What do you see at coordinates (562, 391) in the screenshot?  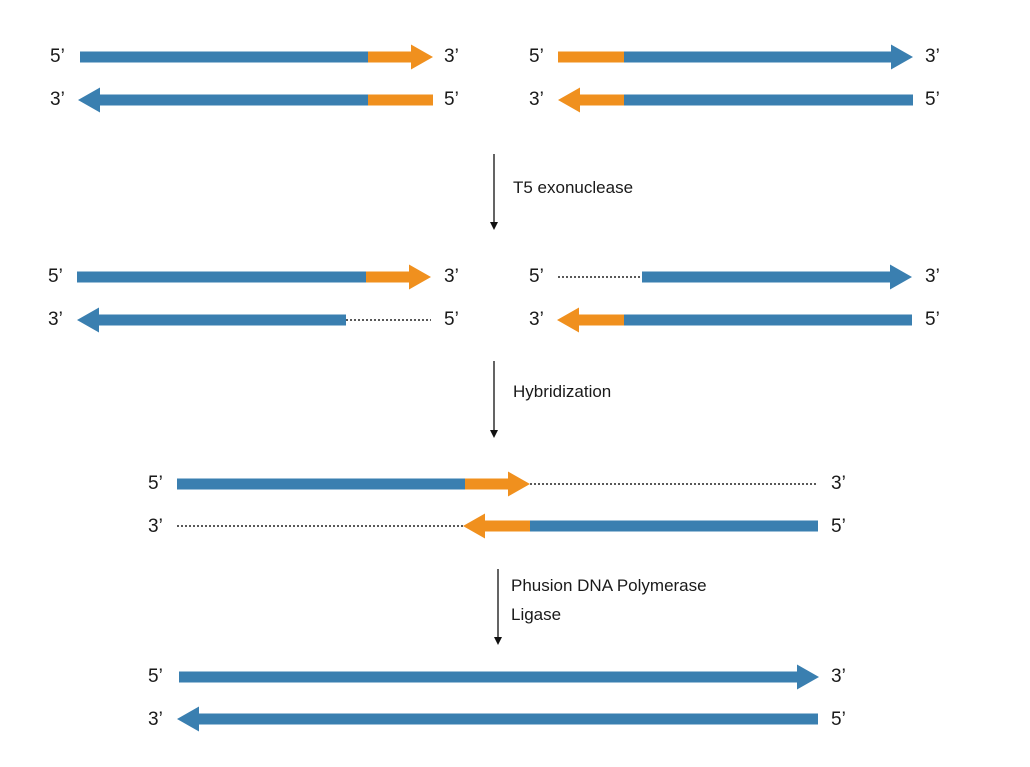 I see `step-label-hybridization: Hybridization` at bounding box center [562, 391].